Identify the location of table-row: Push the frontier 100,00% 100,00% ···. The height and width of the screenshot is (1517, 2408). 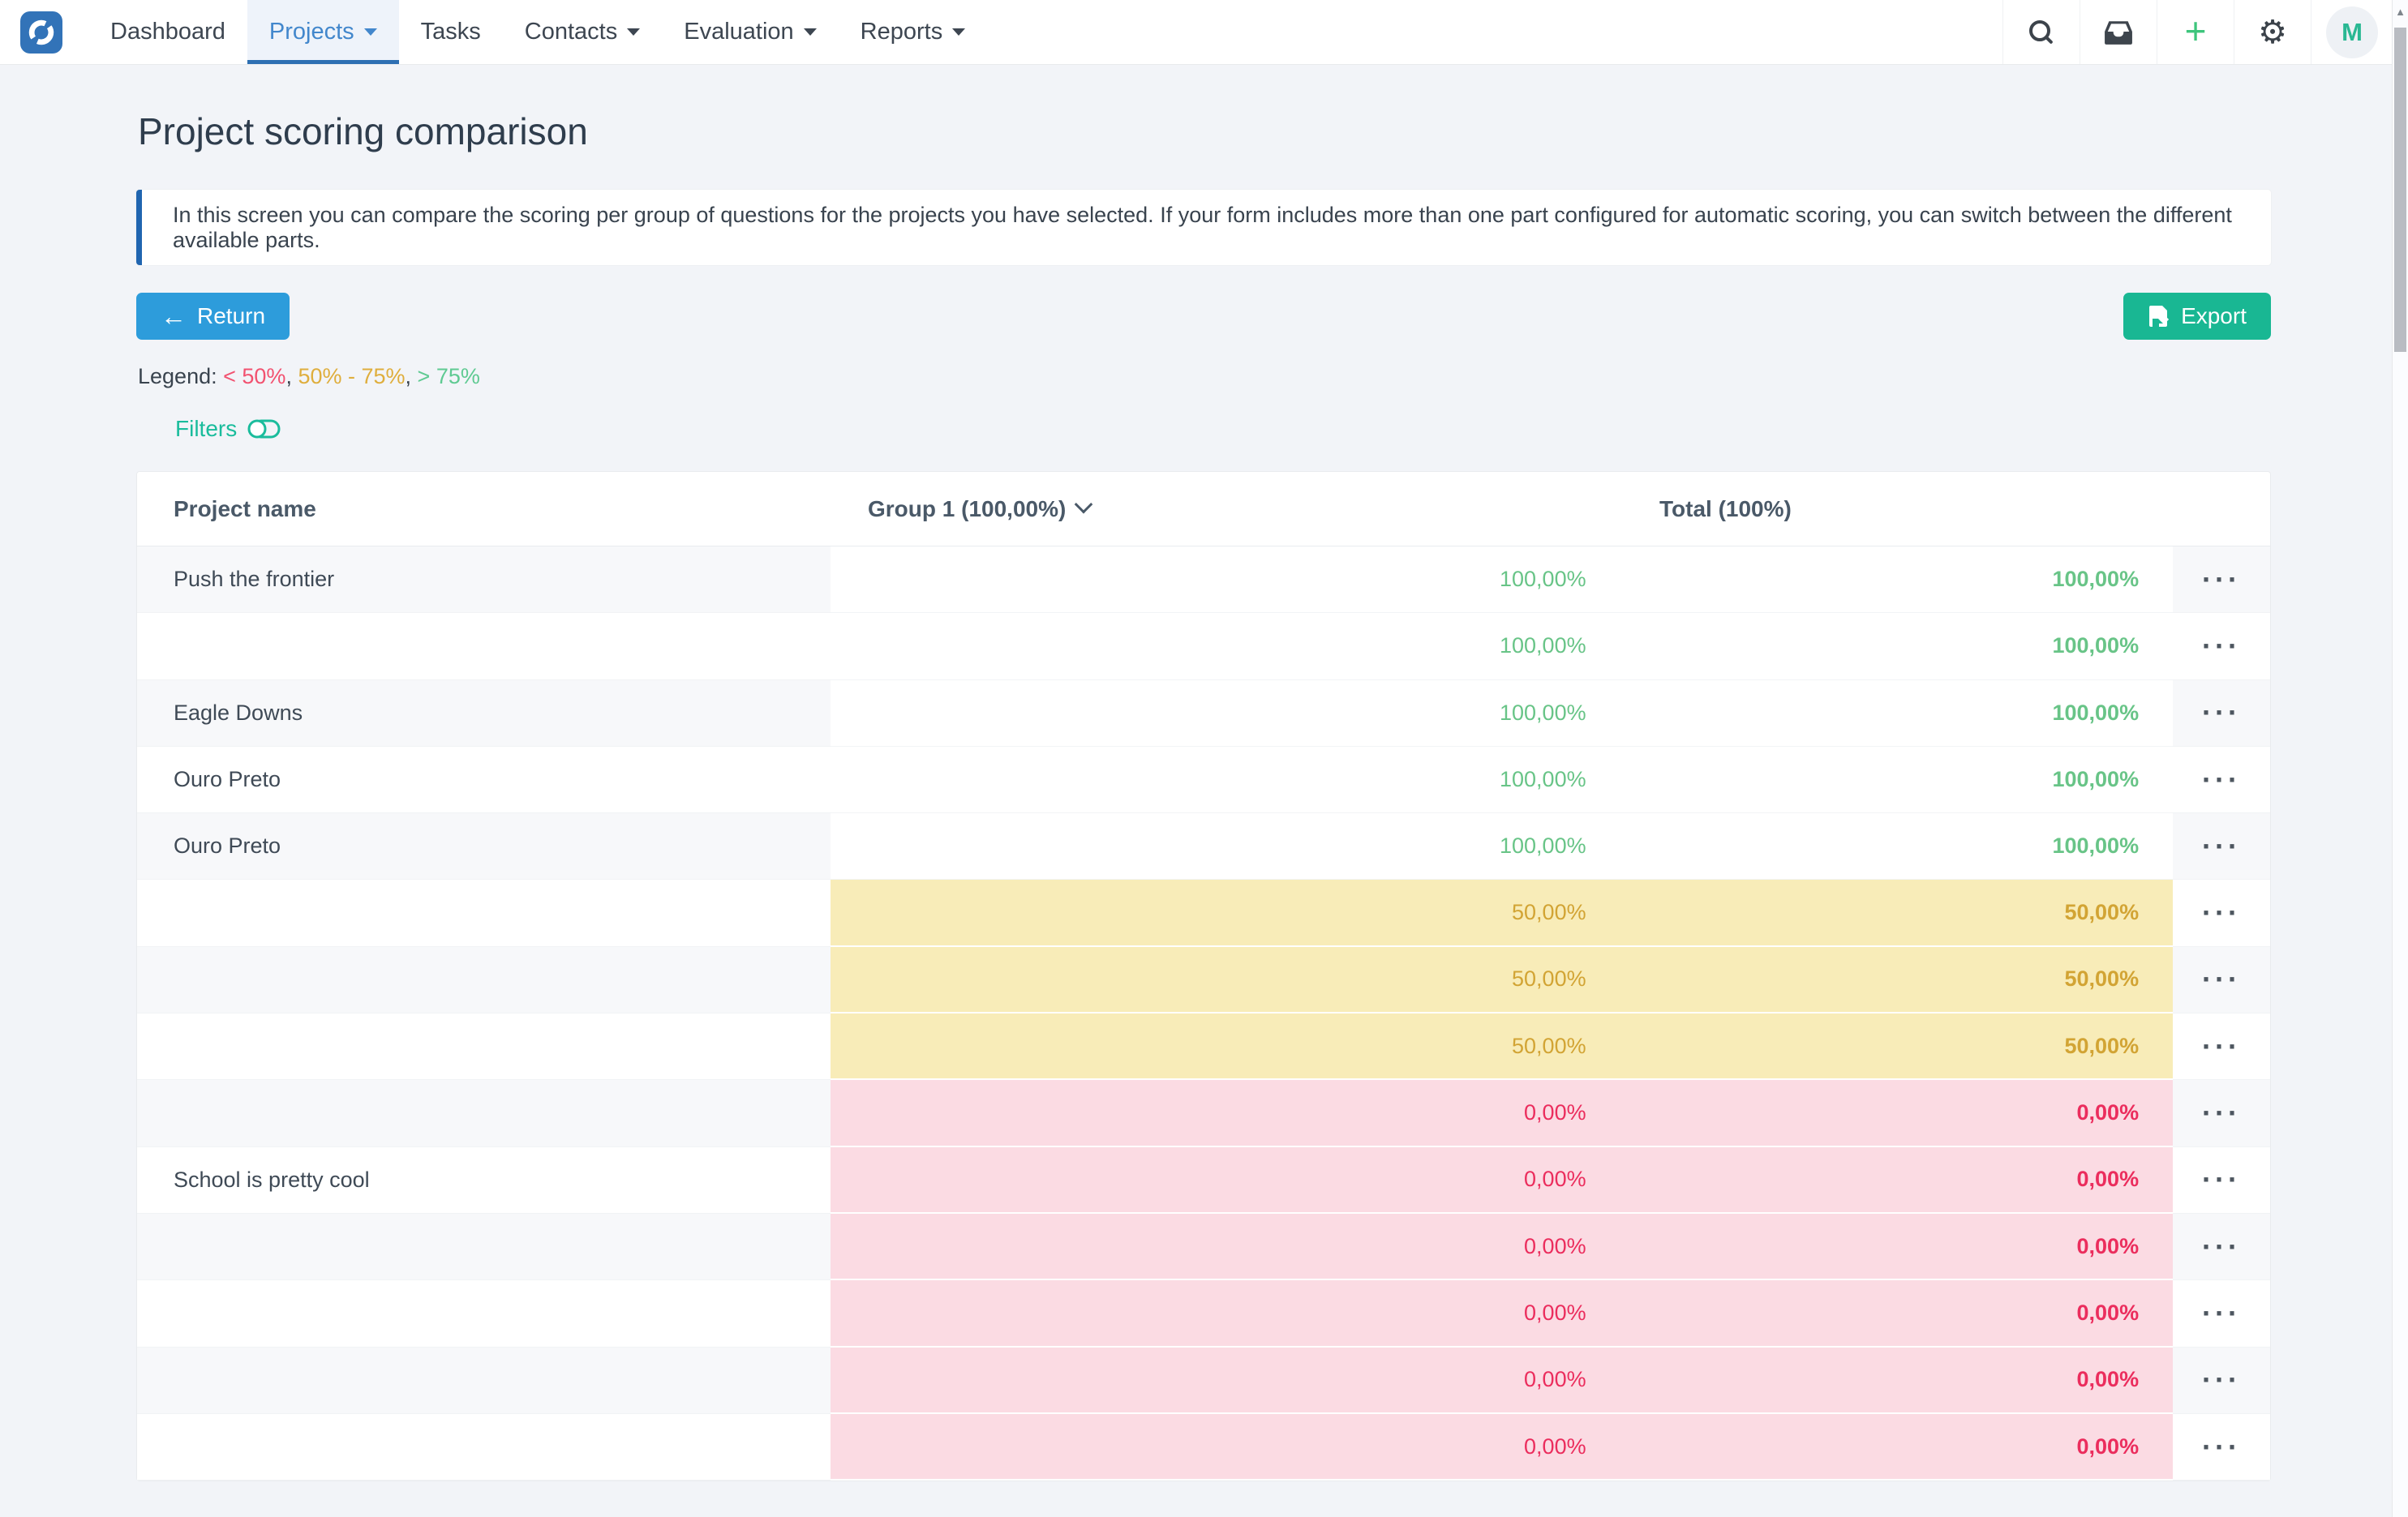
(1203, 580).